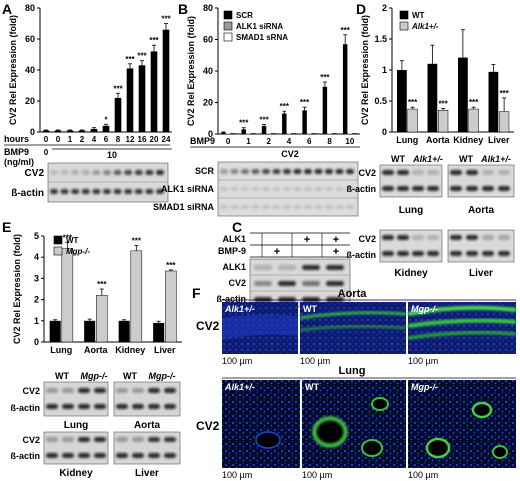  Describe the element at coordinates (30, 70) in the screenshot. I see `chart-a-ytick-label-2: 40` at that location.